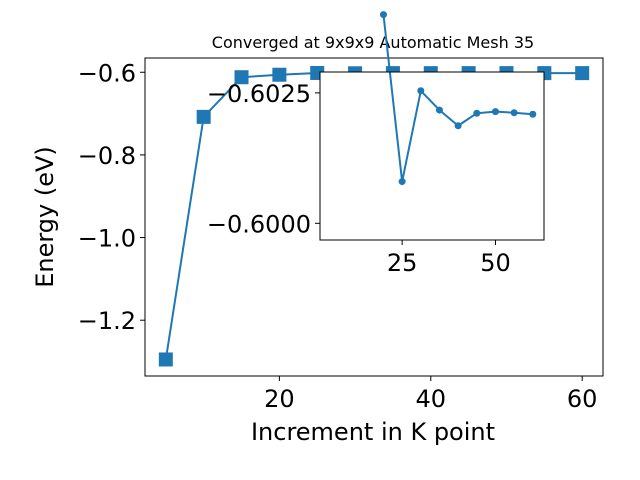 This screenshot has width=640, height=480. I want to click on x-tick-label: 50, so click(495, 263).